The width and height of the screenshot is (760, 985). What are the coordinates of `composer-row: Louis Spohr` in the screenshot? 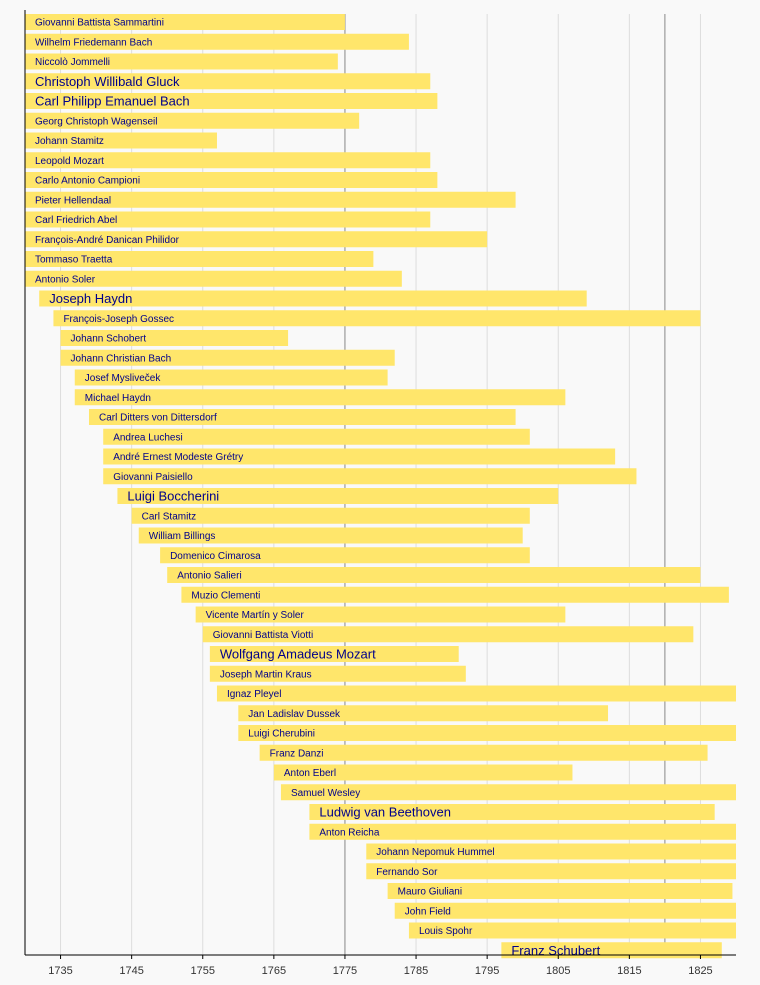 It's located at (572, 930).